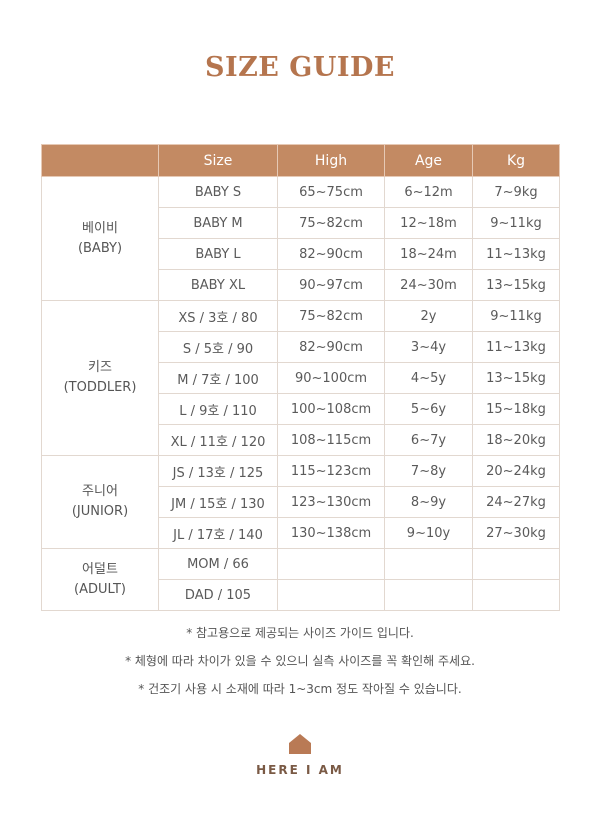 This screenshot has width=600, height=818. What do you see at coordinates (516, 409) in the screenshot?
I see `cell-kg: 15~18kg` at bounding box center [516, 409].